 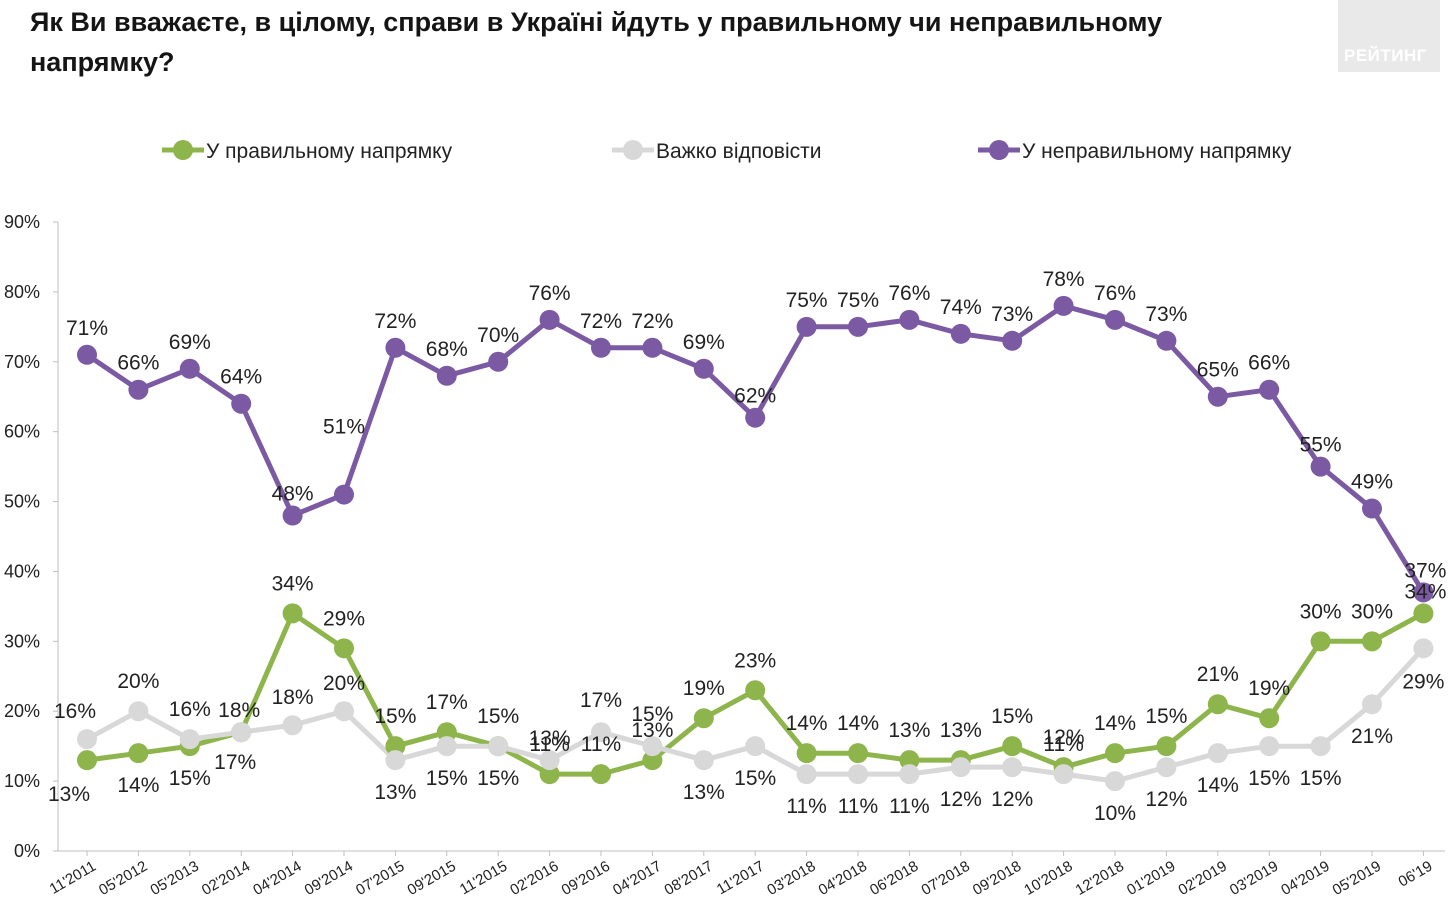 I want to click on x-tick-label: 10'2018, so click(x=1048, y=878).